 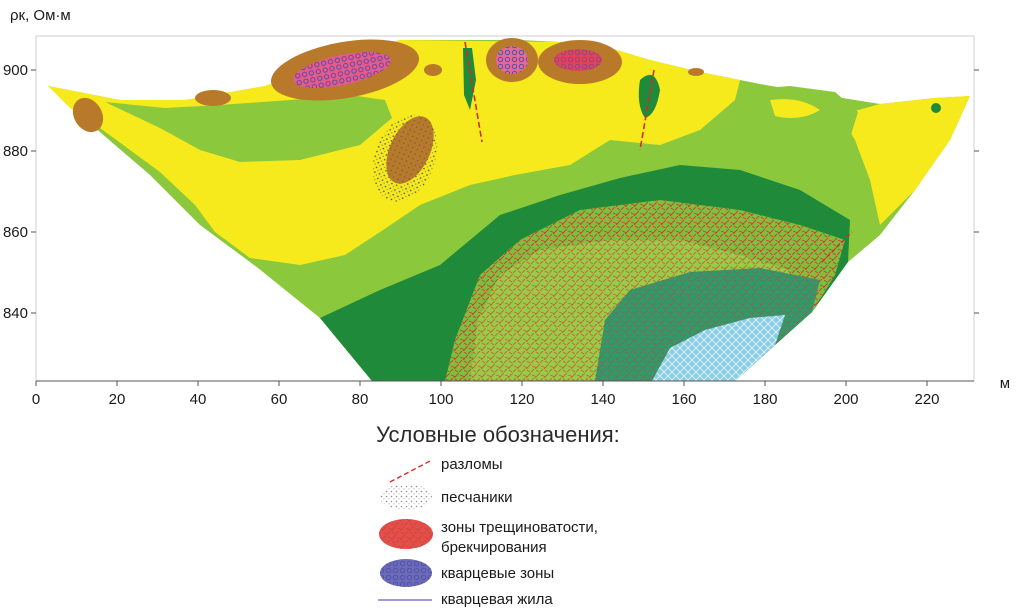 What do you see at coordinates (497, 599) in the screenshot?
I see `legend-vein-label: кварцевая жила` at bounding box center [497, 599].